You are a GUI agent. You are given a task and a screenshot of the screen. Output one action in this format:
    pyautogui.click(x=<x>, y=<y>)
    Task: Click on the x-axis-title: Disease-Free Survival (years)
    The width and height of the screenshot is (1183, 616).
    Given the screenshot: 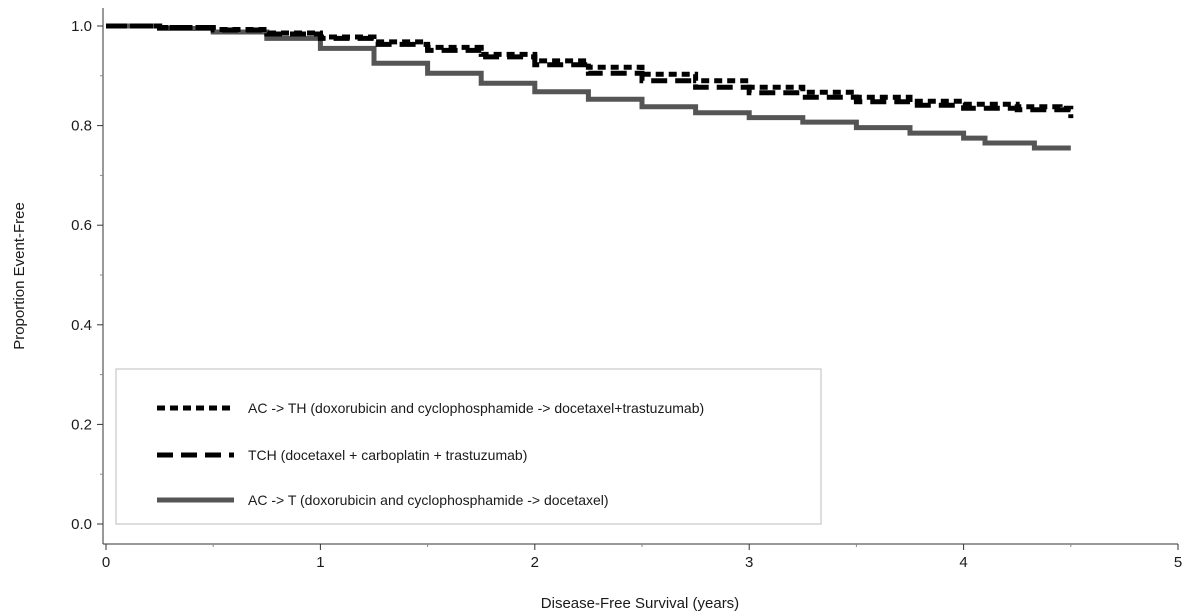 What is the action you would take?
    pyautogui.click(x=640, y=603)
    